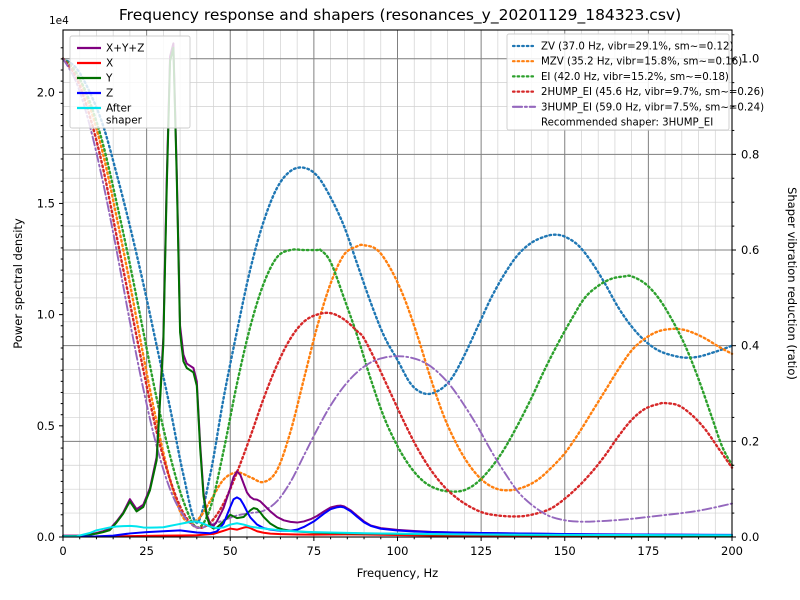 This screenshot has height=600, width=800. What do you see at coordinates (95, 79) in the screenshot?
I see `legend-item-y: Y` at bounding box center [95, 79].